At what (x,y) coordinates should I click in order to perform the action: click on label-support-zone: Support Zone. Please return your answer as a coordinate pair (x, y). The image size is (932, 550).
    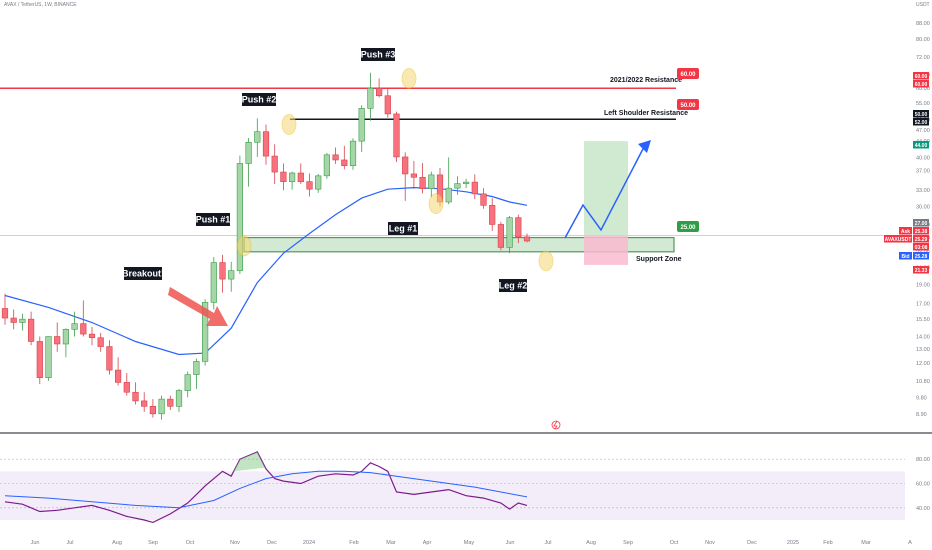
    Looking at the image, I should click on (659, 259).